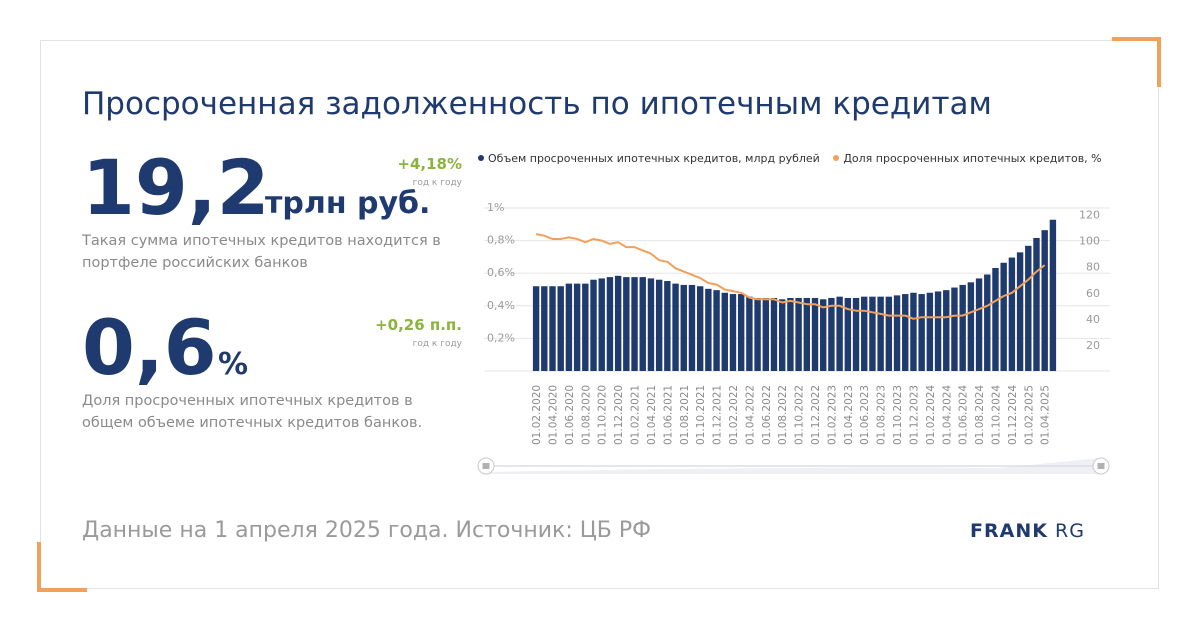 The width and height of the screenshot is (1200, 630). I want to click on x-tick-label: 01.10.2020, so click(603, 415).